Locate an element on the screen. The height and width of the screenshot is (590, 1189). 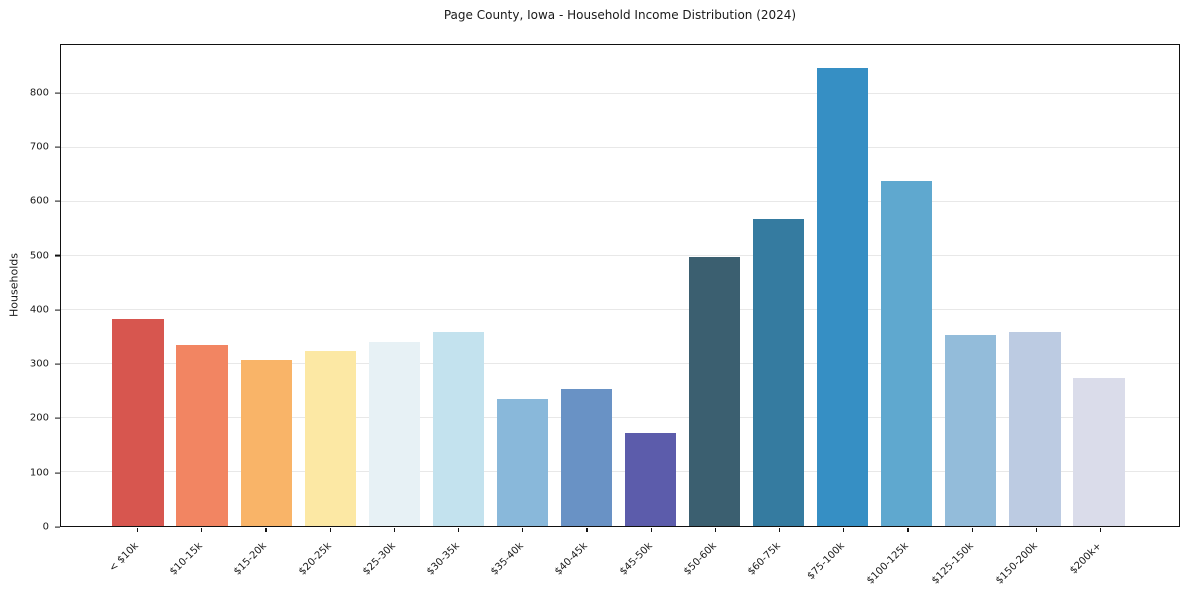
y-tick-label: 700 is located at coordinates (39, 147).